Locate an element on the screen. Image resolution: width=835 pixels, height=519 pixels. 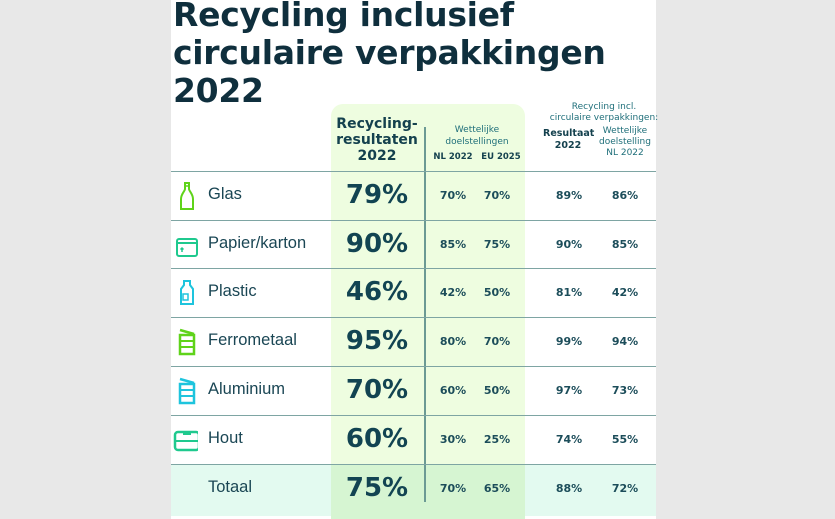
material-label: Papier/karton is located at coordinates (257, 243).